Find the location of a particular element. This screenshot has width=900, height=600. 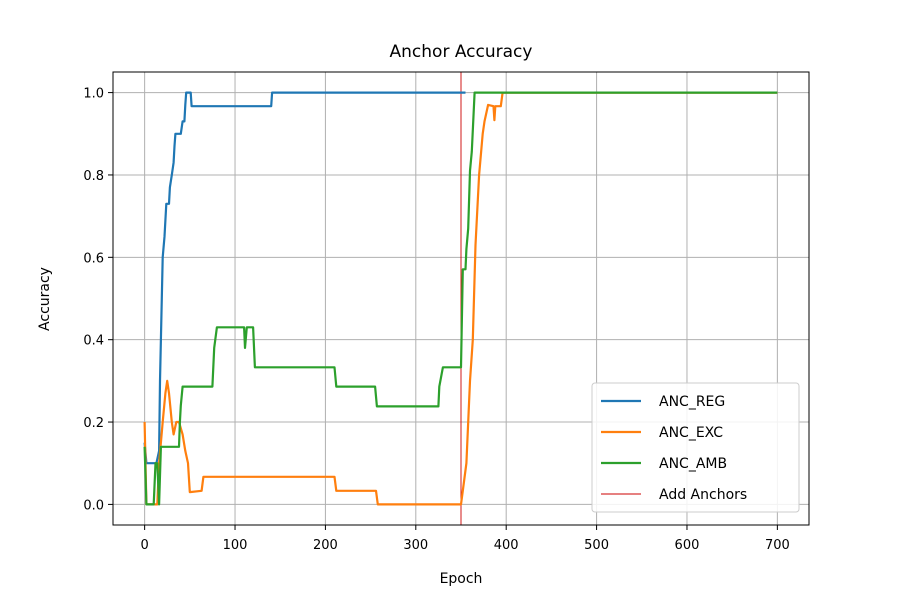

x-axis-label: Epoch is located at coordinates (461, 579).